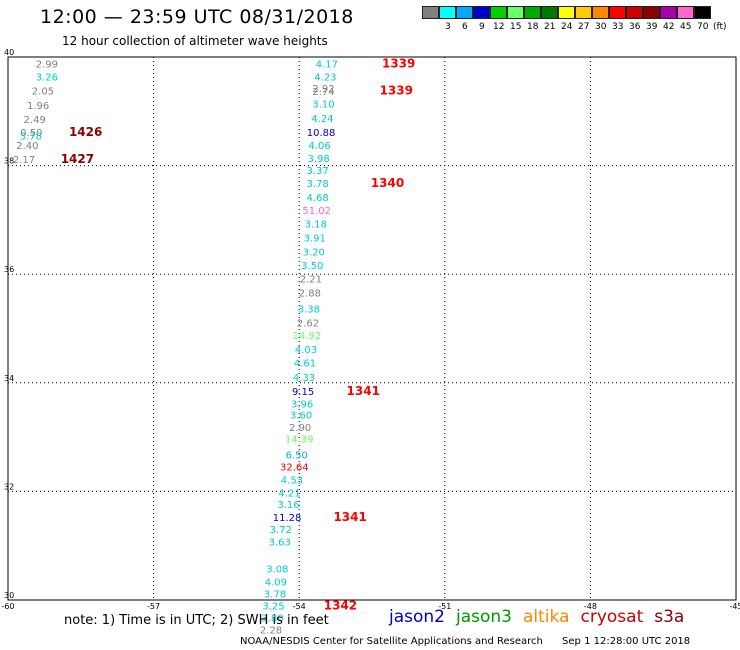 The height and width of the screenshot is (650, 740). I want to click on legend-value-label: 45, so click(686, 27).